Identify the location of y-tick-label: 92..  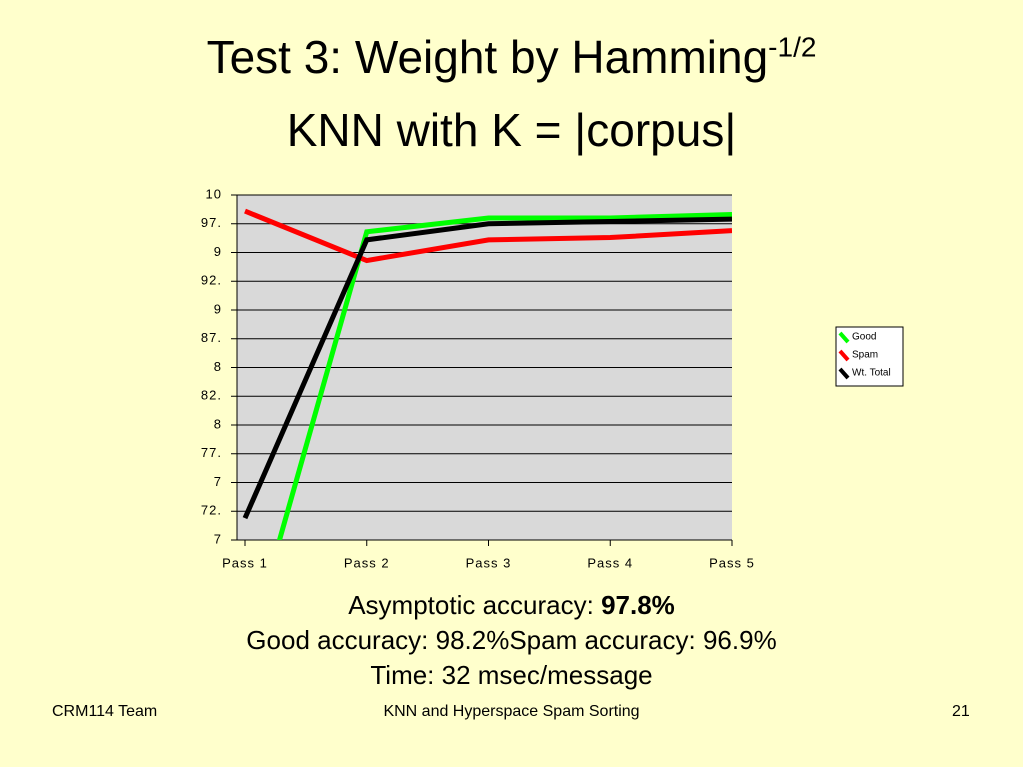
(211, 280).